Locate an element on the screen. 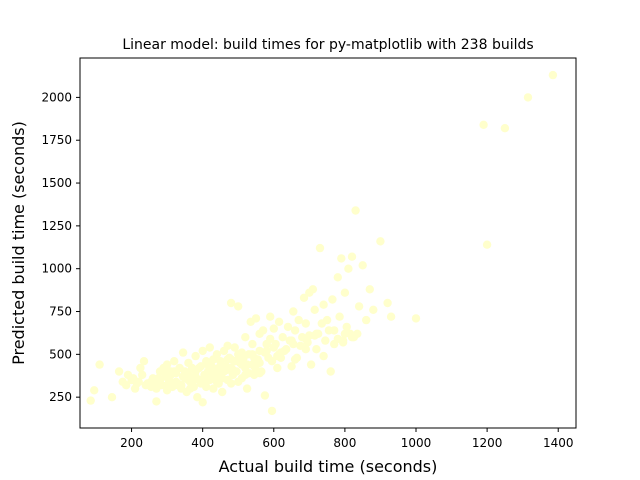  x-axis-label: Actual build time (seconds) is located at coordinates (328, 466).